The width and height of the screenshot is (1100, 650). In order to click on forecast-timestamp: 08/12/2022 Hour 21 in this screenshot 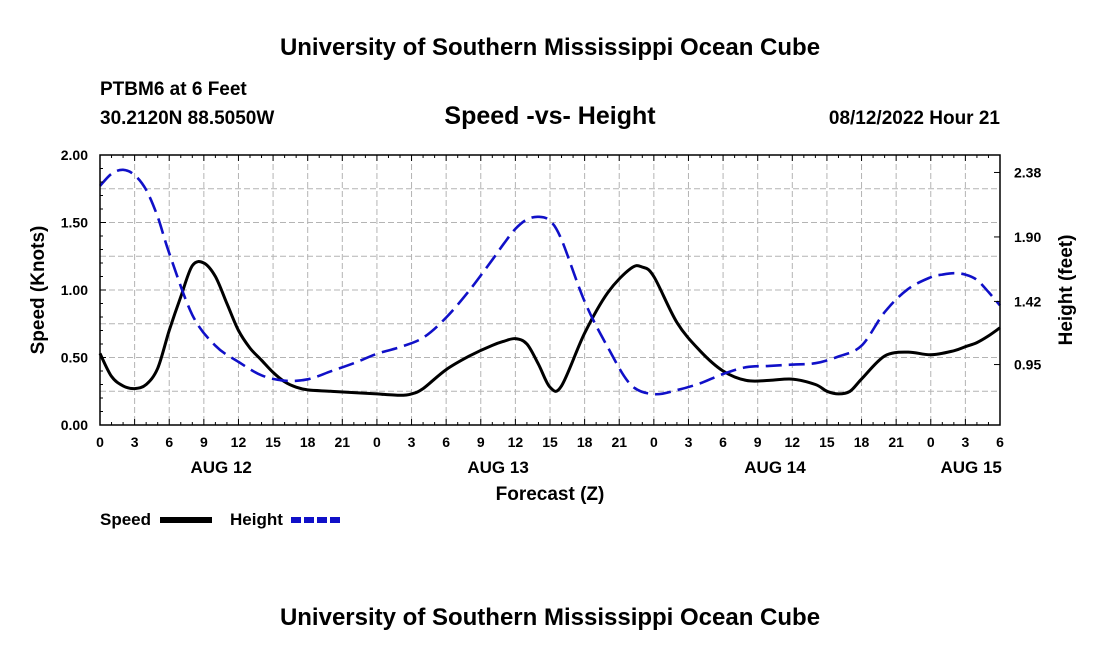, I will do `click(915, 118)`.